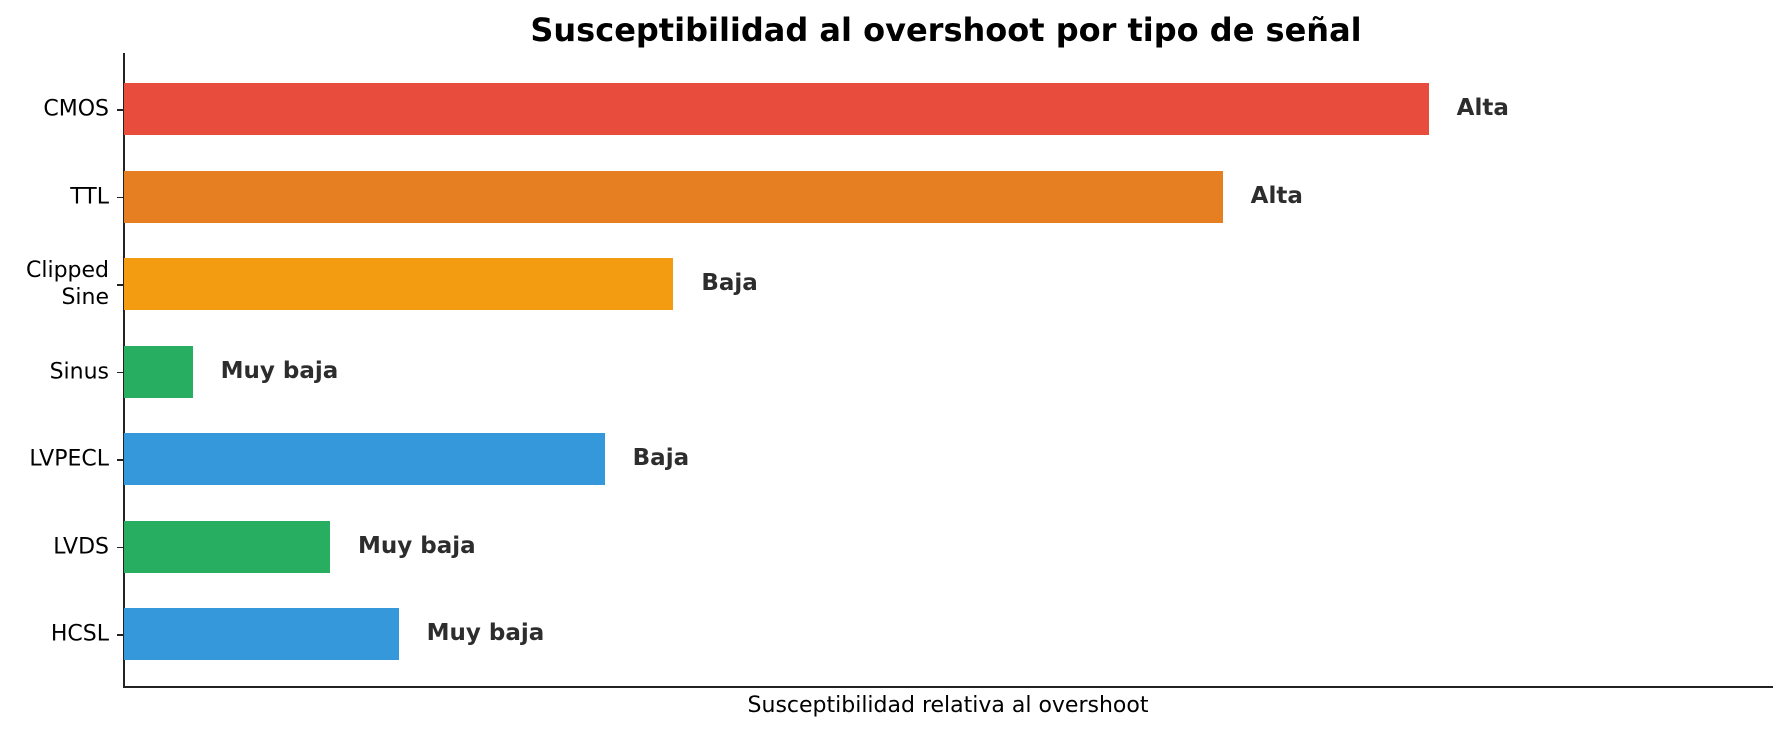 The width and height of the screenshot is (1785, 734). I want to click on y-tick-label: LVPECL, so click(69, 459).